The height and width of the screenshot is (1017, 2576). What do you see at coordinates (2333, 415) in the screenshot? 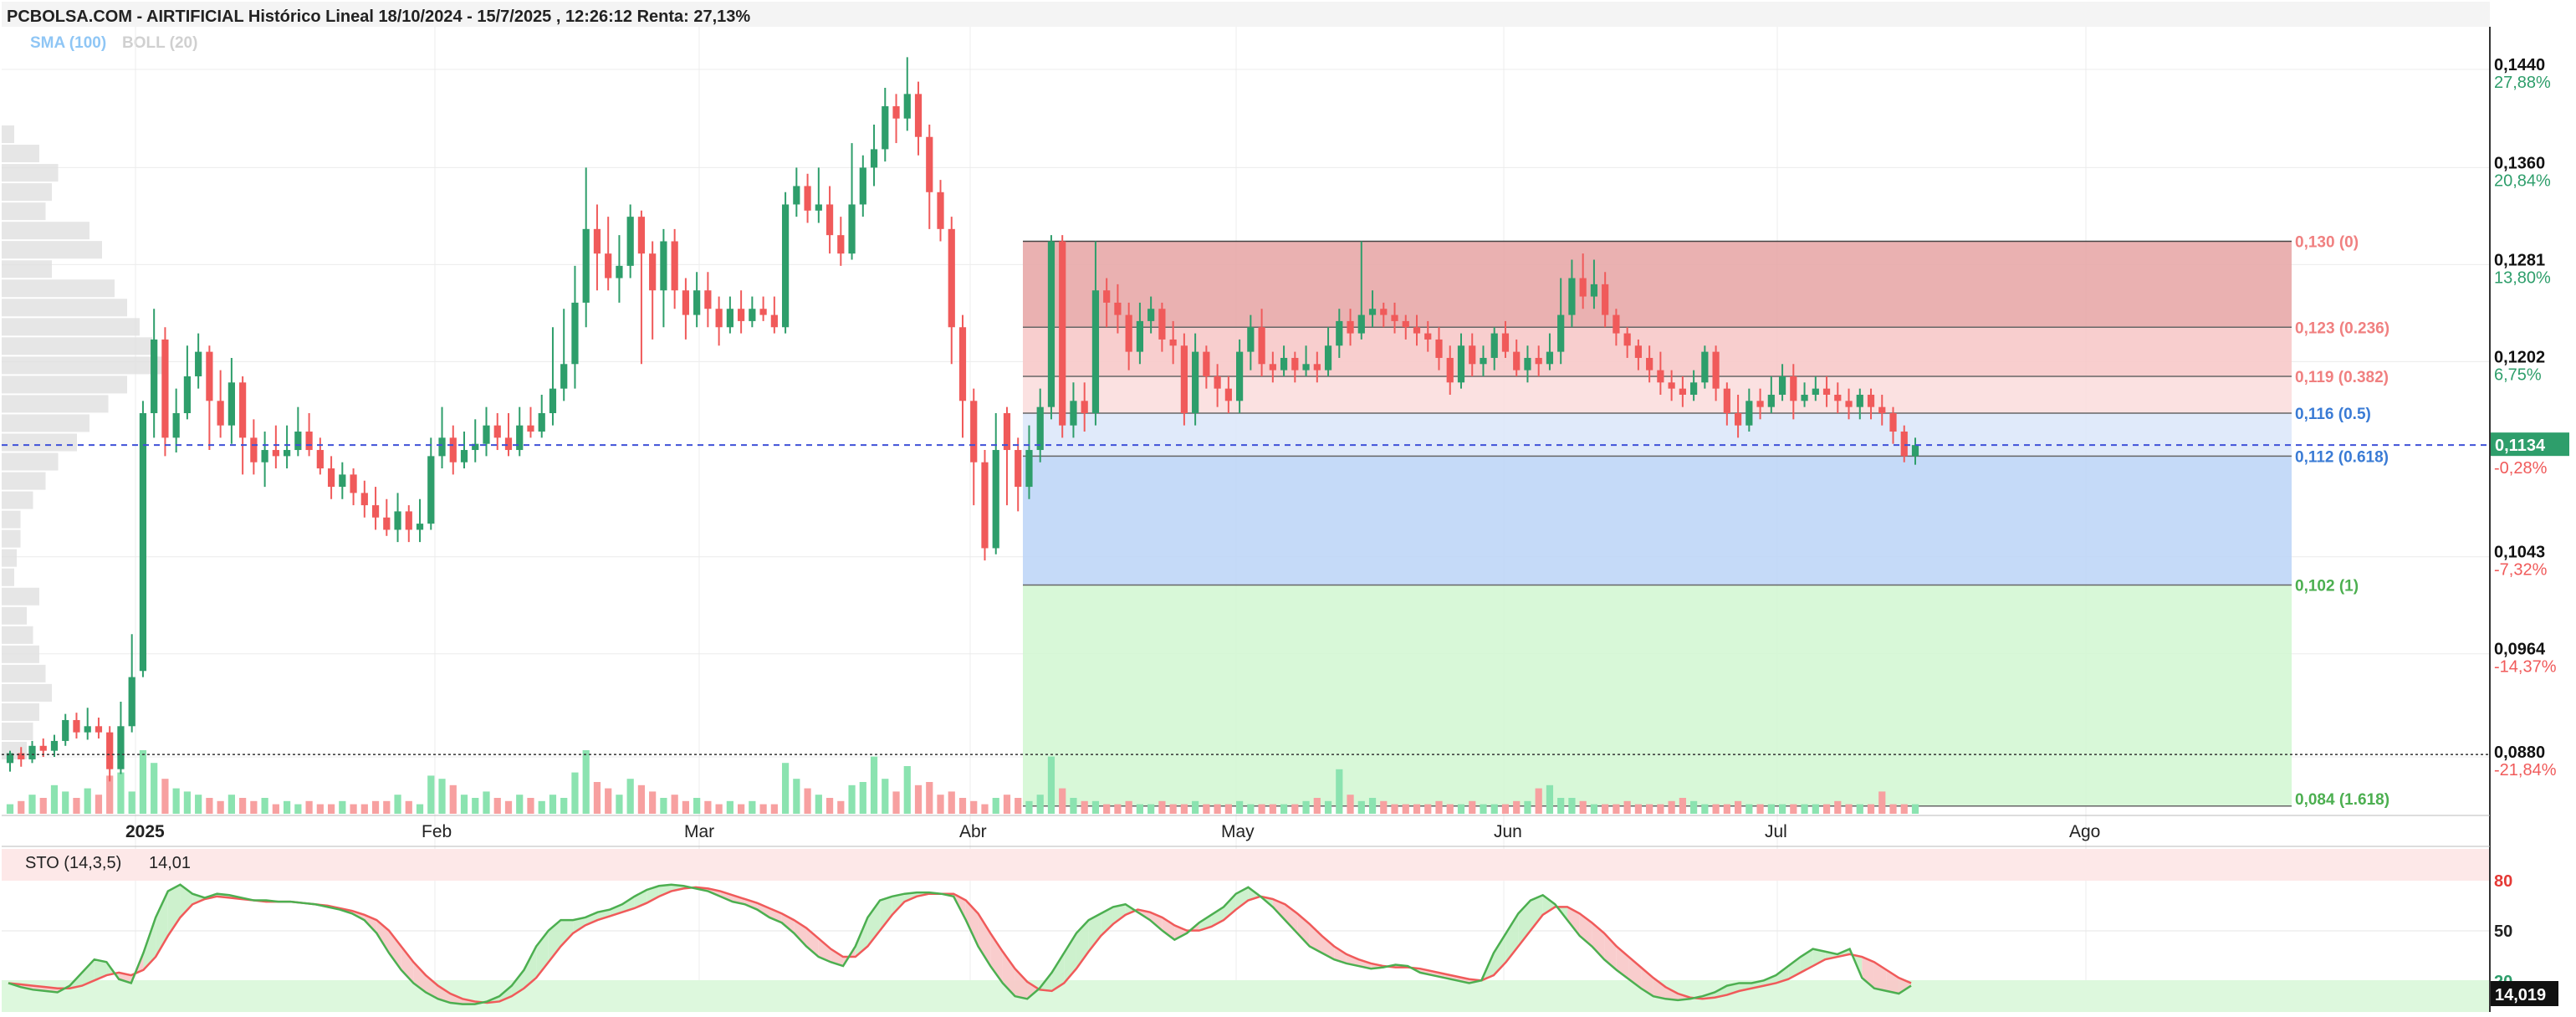
I see `fib-label-3: 0,116 (0.5)` at bounding box center [2333, 415].